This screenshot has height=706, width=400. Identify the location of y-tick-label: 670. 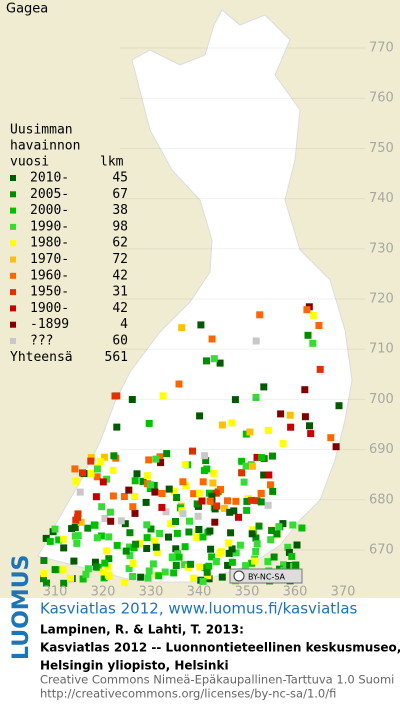
(381, 550).